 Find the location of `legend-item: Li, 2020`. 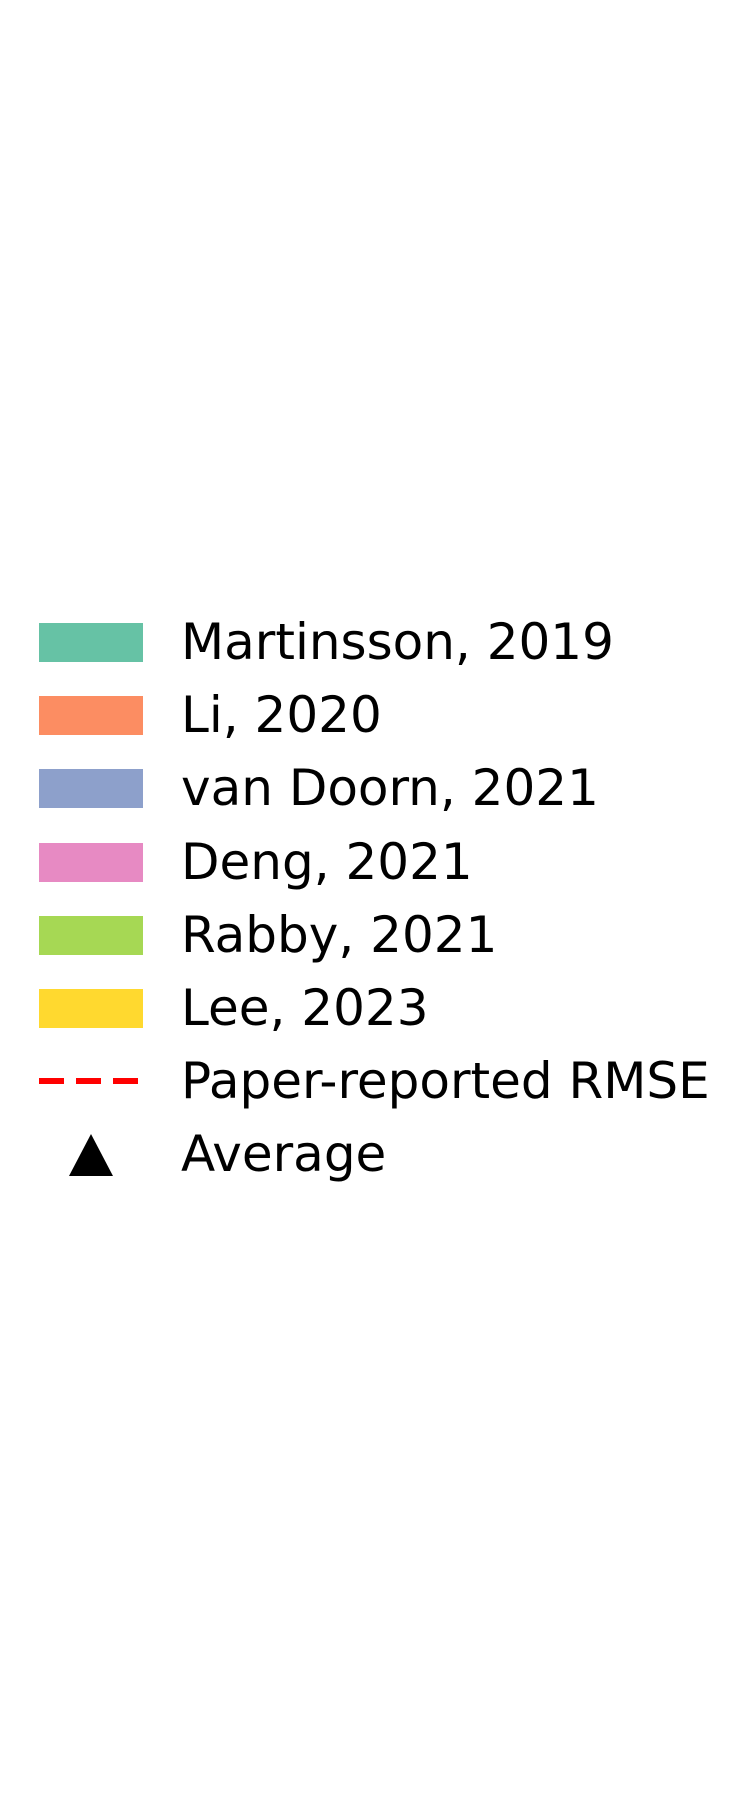

legend-item: Li, 2020 is located at coordinates (375, 715).